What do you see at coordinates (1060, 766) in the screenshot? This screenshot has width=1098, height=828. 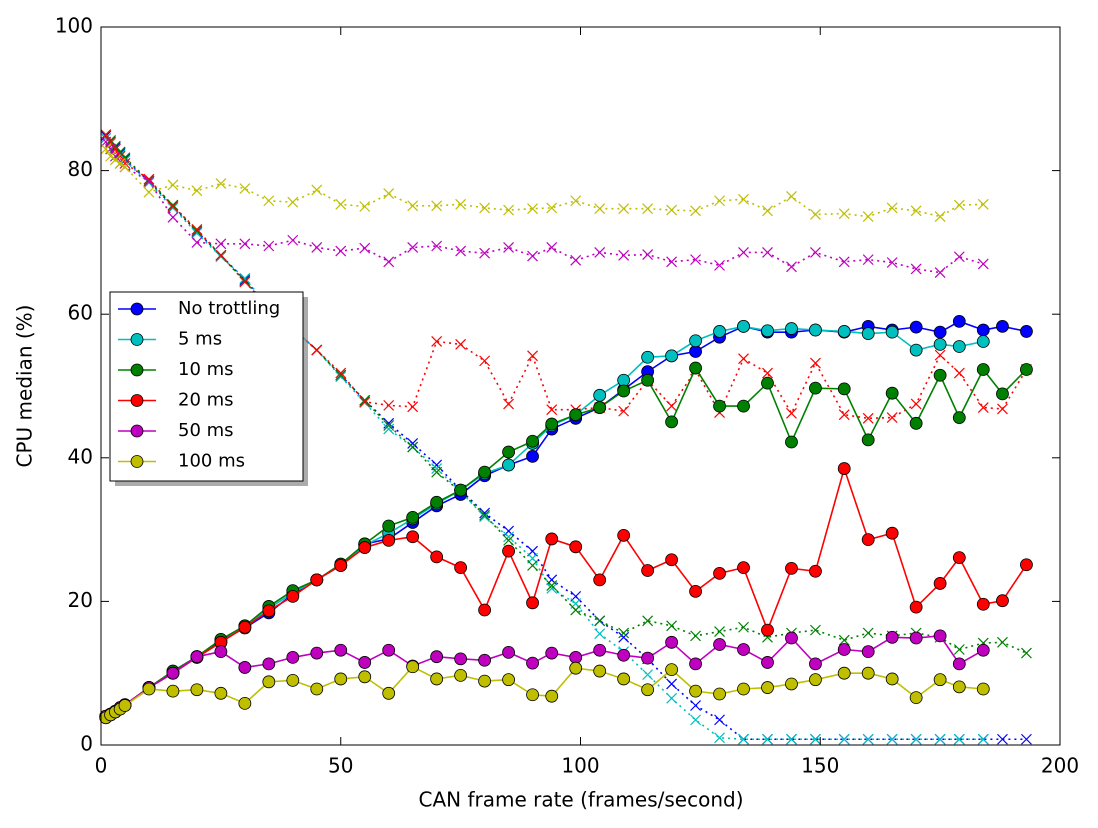 I see `x-tick-label: 200` at bounding box center [1060, 766].